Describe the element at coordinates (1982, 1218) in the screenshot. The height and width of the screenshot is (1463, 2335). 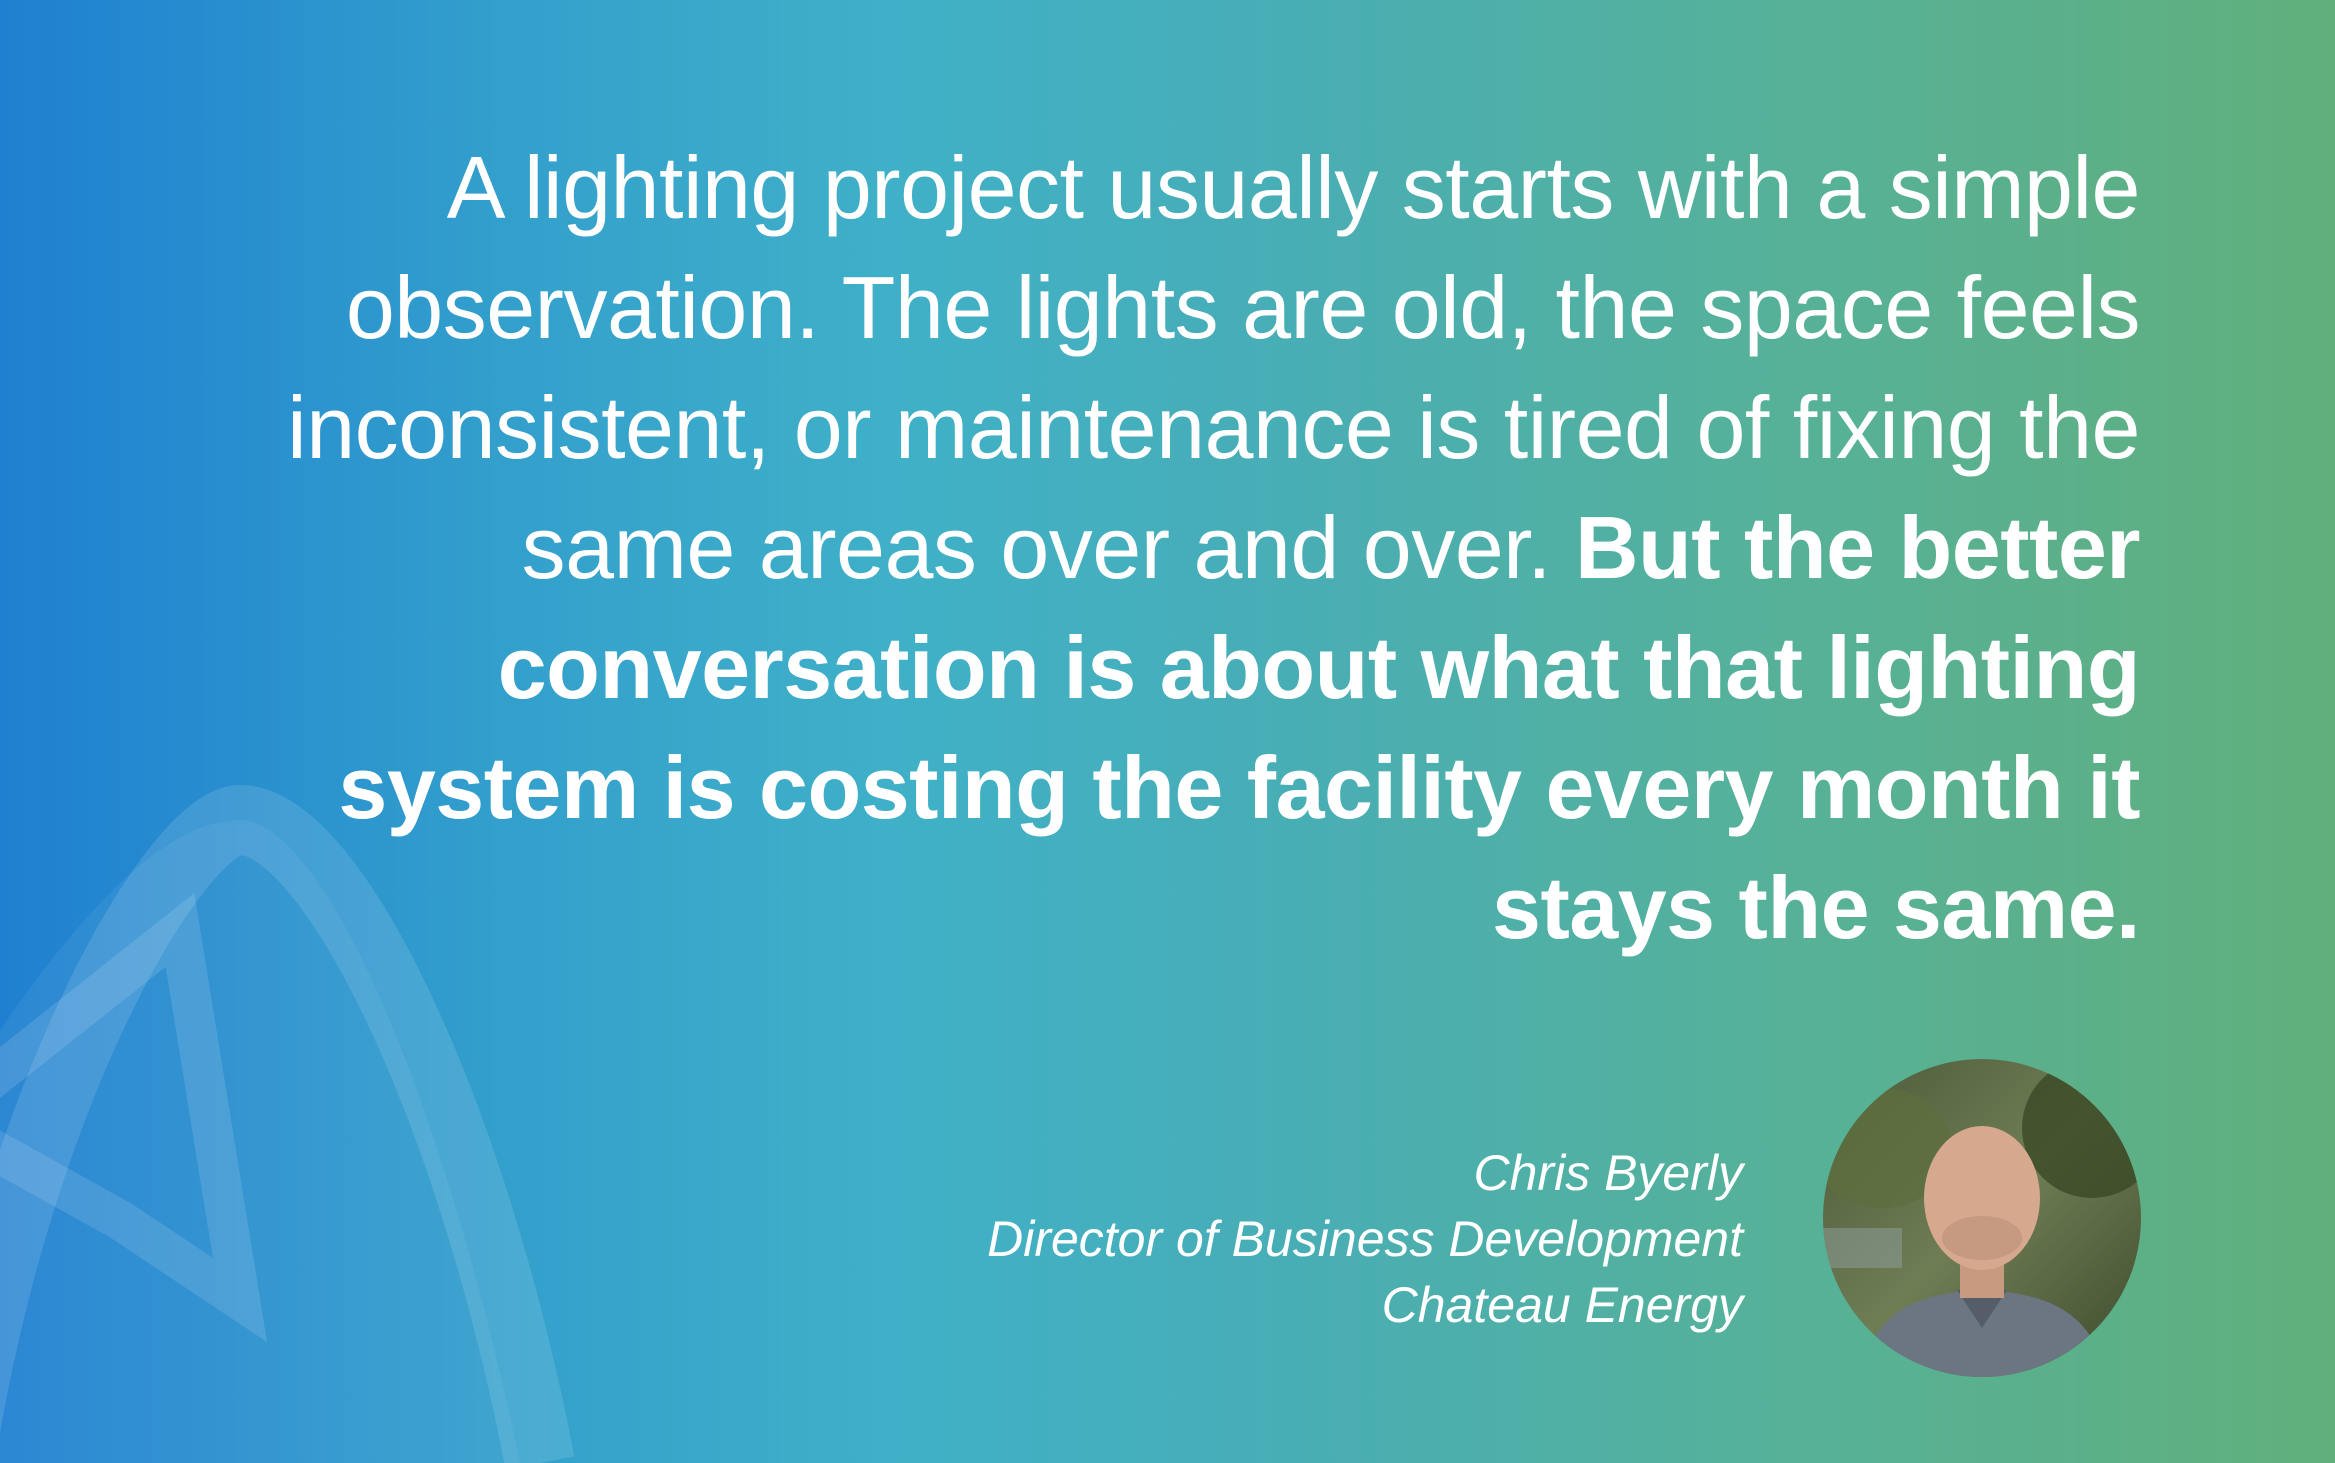
I see `profile-photo` at that location.